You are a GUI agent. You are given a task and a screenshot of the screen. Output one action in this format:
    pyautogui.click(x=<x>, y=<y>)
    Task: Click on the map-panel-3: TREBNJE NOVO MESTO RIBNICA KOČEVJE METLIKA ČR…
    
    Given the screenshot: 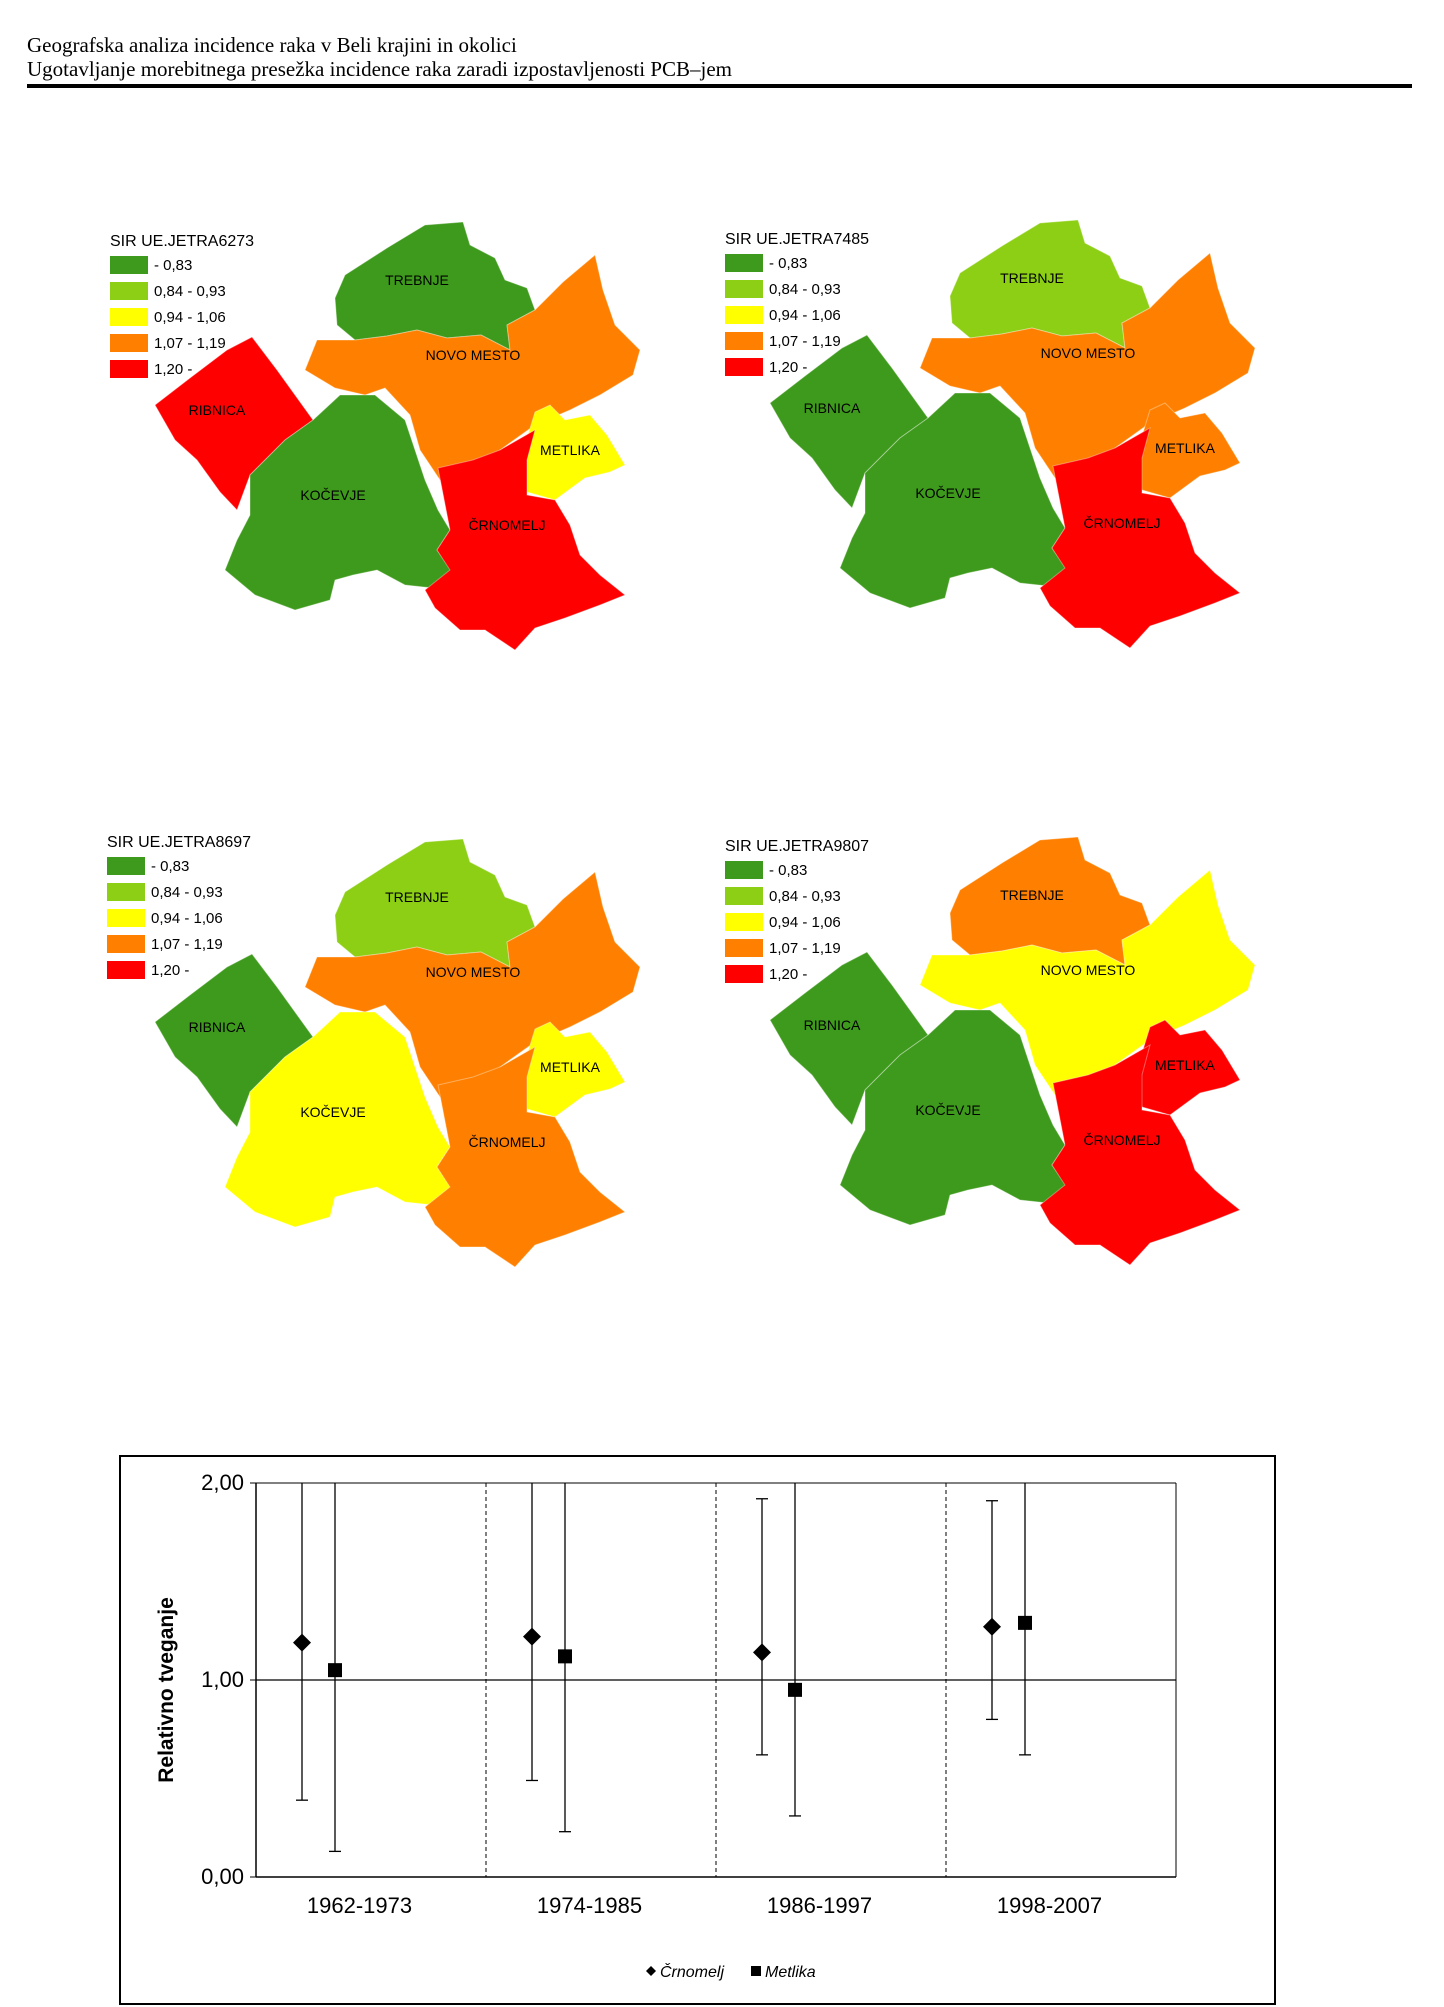 What is the action you would take?
    pyautogui.click(x=395, y=1095)
    